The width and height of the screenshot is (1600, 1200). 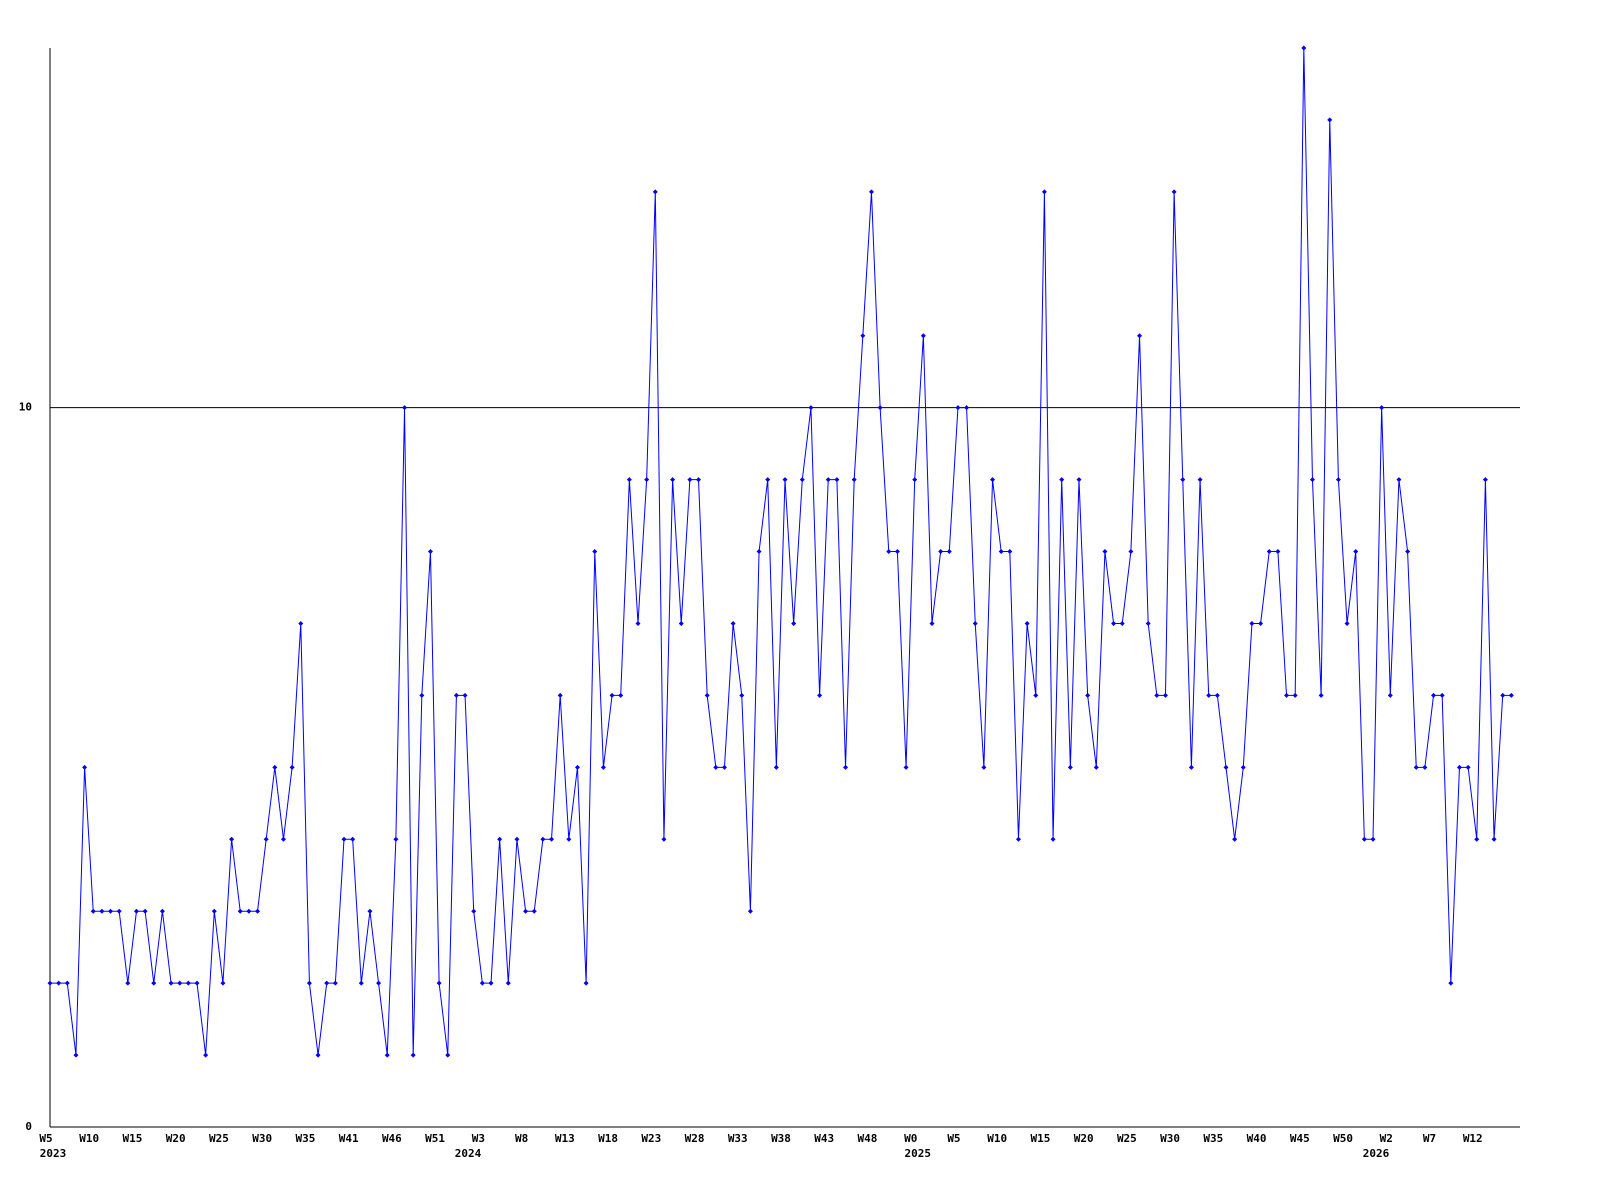 I want to click on x-tick-label: W50, so click(x=1343, y=1138).